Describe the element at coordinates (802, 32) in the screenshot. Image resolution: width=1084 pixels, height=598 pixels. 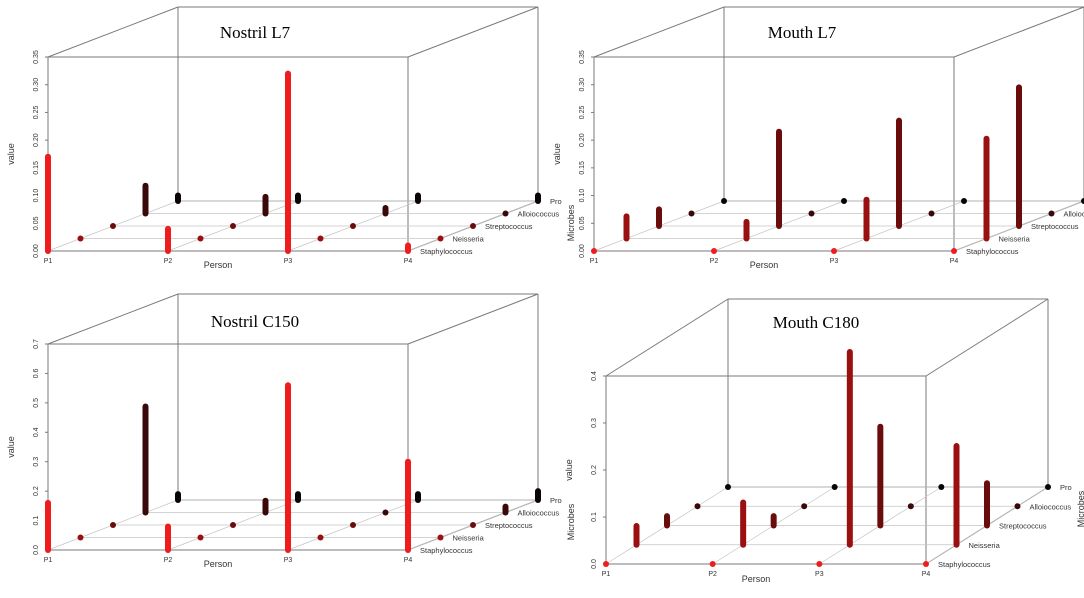
I see `chart-title: Mouth L7` at that location.